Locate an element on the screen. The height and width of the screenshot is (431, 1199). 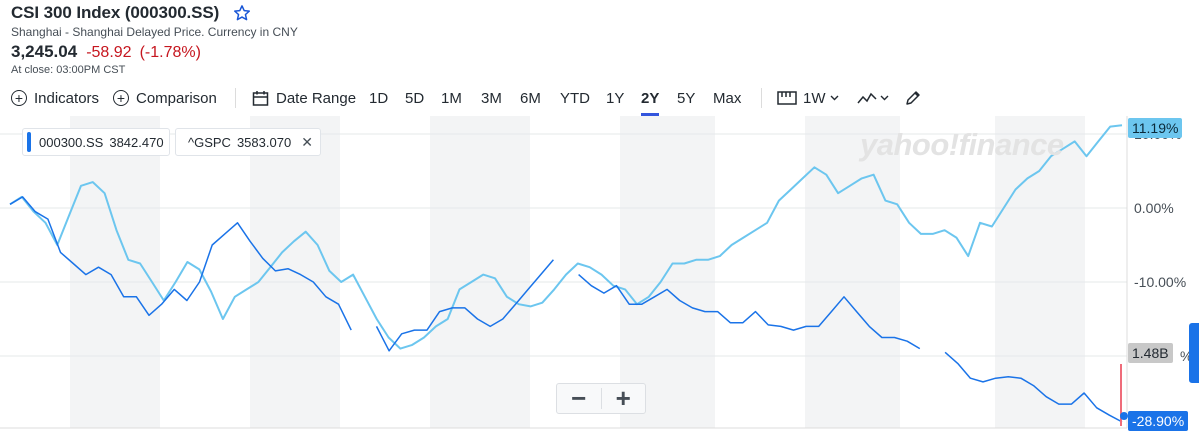
interval-dropdown: 1W is located at coordinates (808, 98).